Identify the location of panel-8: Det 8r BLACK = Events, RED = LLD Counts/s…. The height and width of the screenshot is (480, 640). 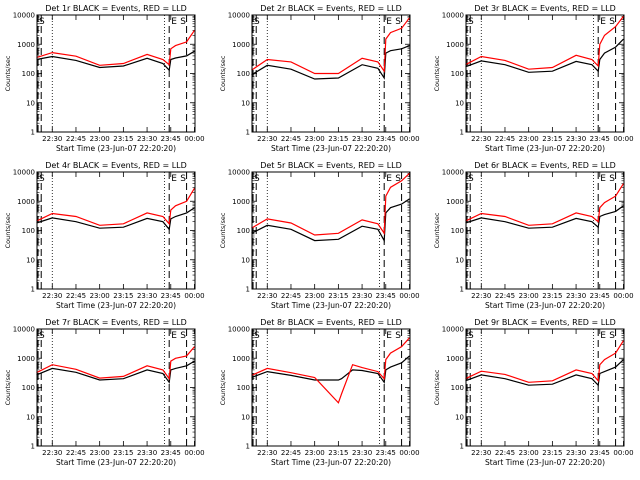
(319, 392).